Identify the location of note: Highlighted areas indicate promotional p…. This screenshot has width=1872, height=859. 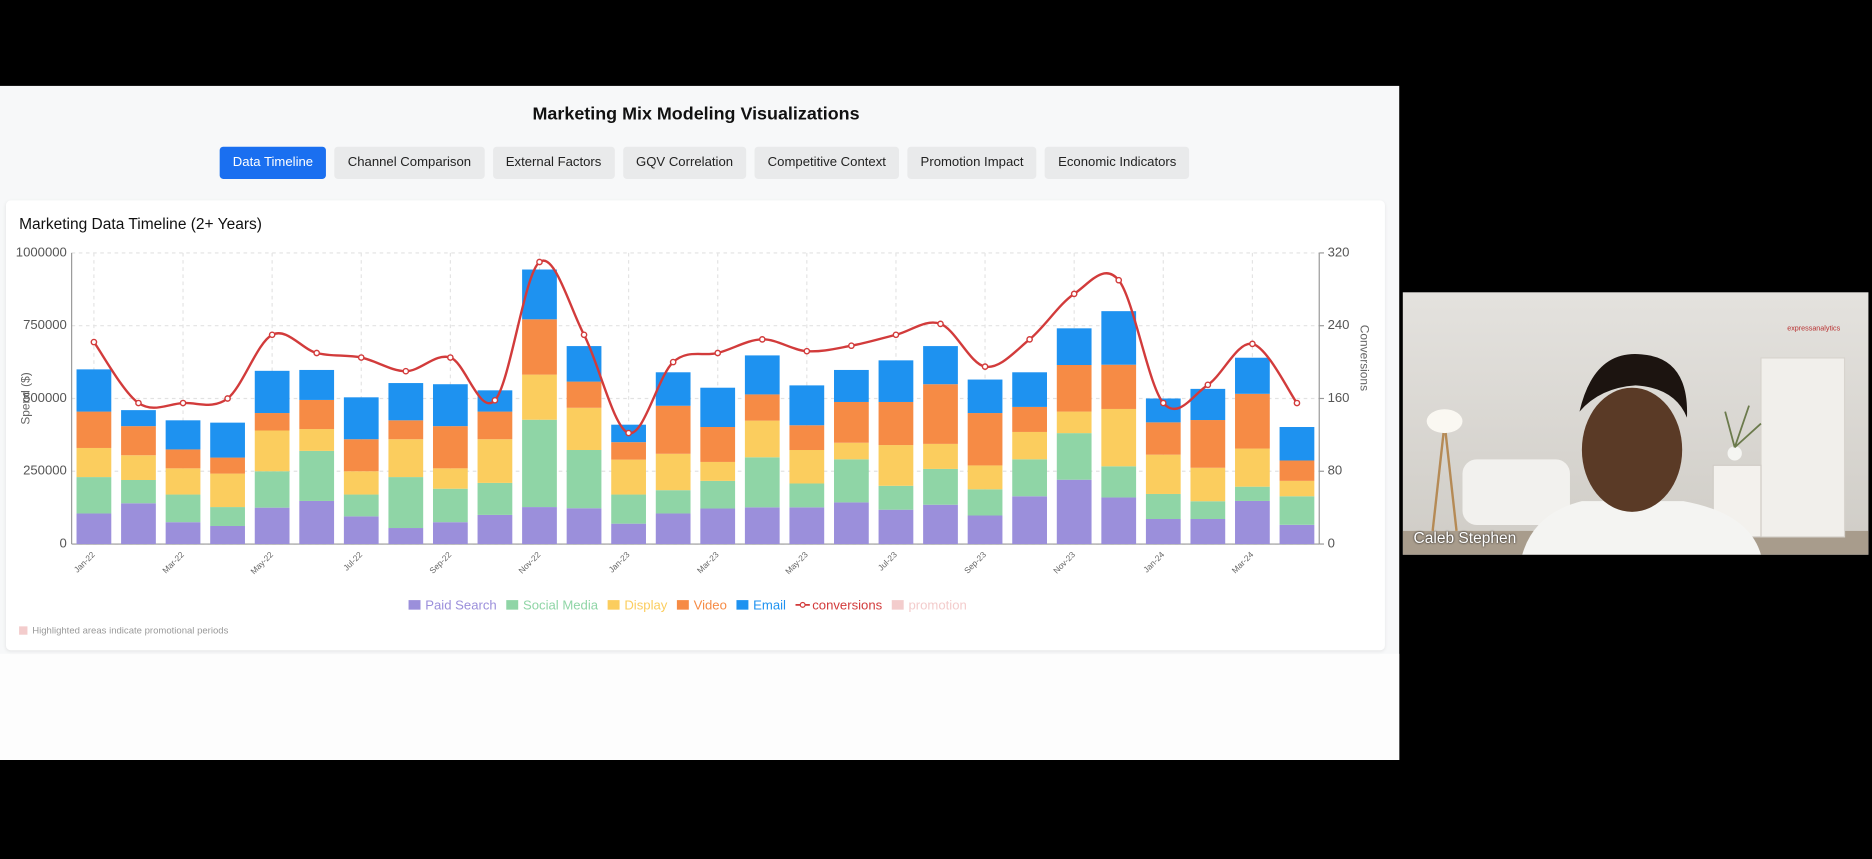
(130, 631).